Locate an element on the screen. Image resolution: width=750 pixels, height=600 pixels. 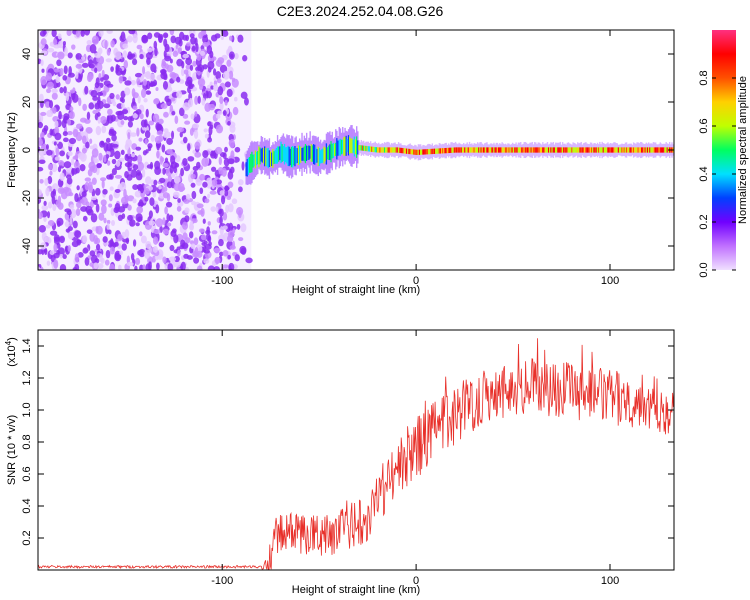
spectrogram-ytick-label: -40 is located at coordinates (27, 246).